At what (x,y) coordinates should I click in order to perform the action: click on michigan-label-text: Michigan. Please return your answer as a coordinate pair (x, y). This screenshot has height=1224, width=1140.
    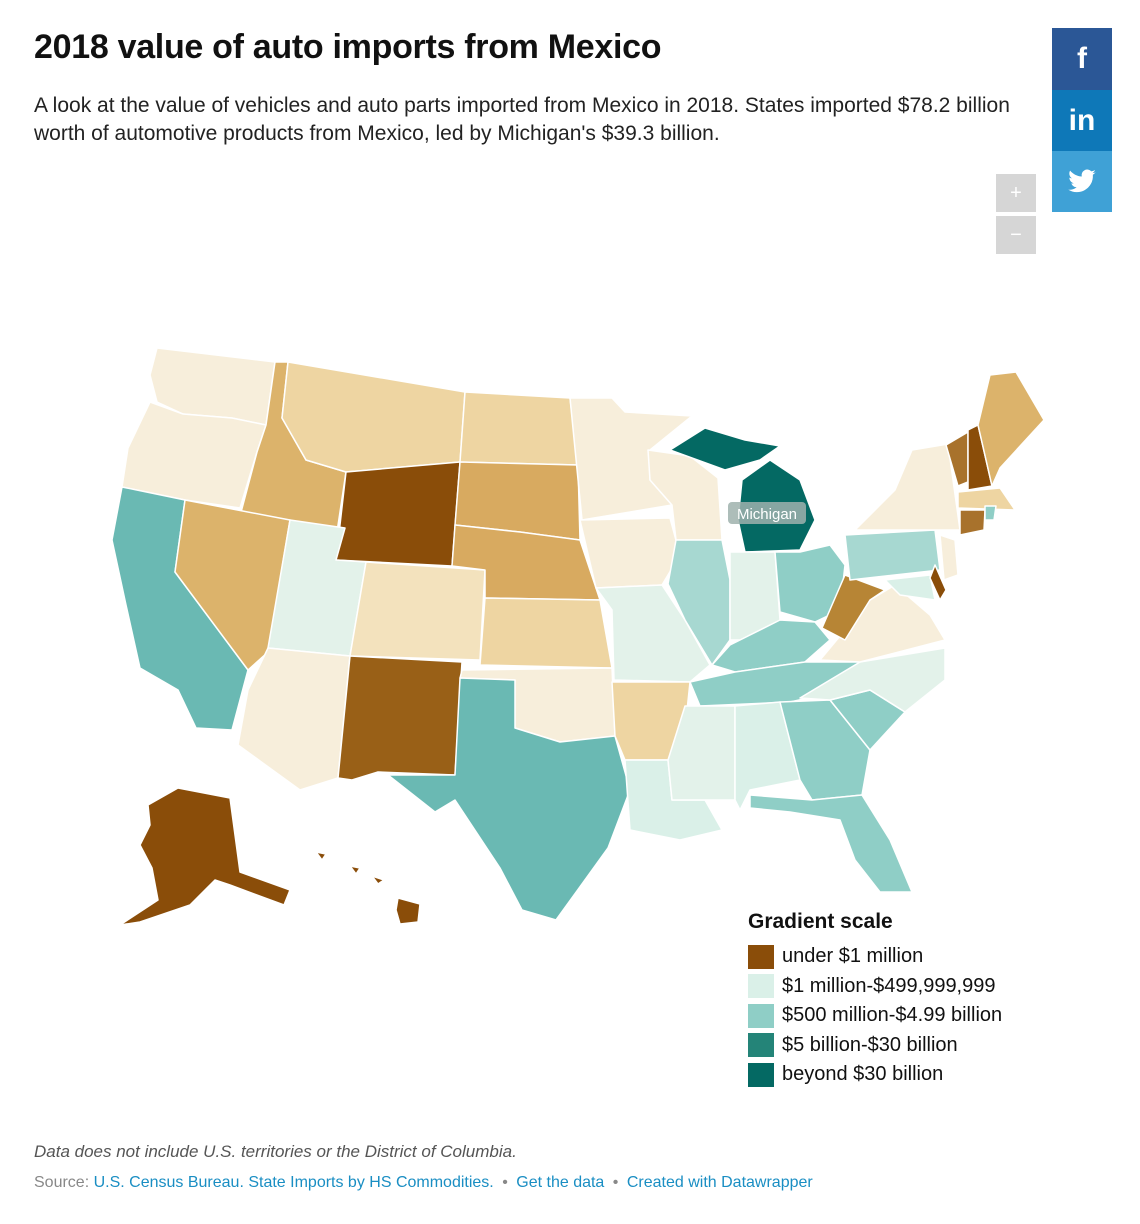
    Looking at the image, I should click on (767, 514).